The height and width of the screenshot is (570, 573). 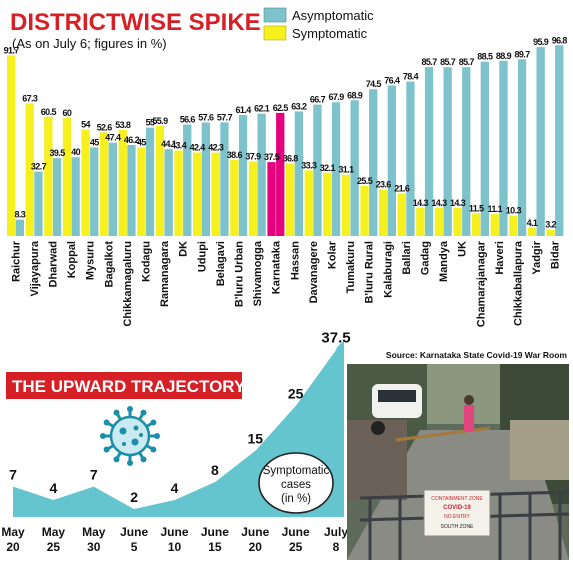 I want to click on value-label-asymptomatic: 8.3, so click(x=19, y=215).